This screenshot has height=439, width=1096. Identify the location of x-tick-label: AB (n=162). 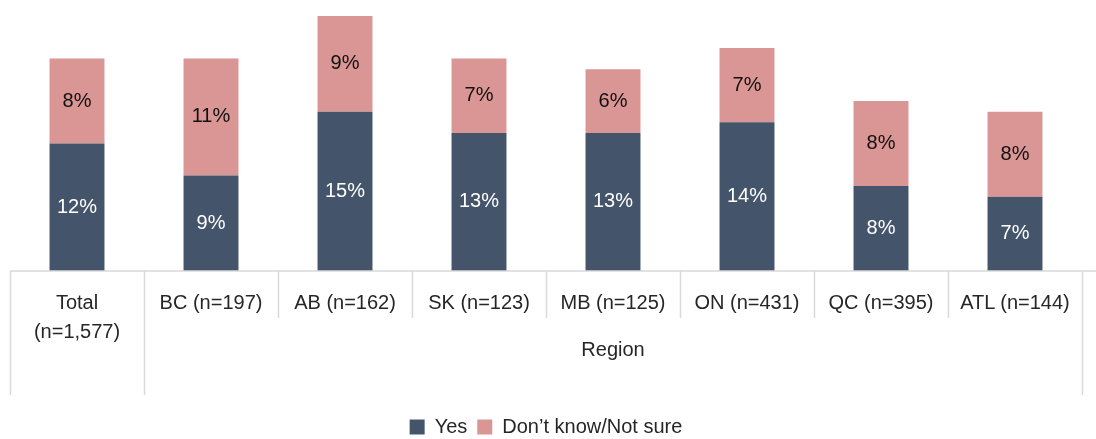
(345, 301).